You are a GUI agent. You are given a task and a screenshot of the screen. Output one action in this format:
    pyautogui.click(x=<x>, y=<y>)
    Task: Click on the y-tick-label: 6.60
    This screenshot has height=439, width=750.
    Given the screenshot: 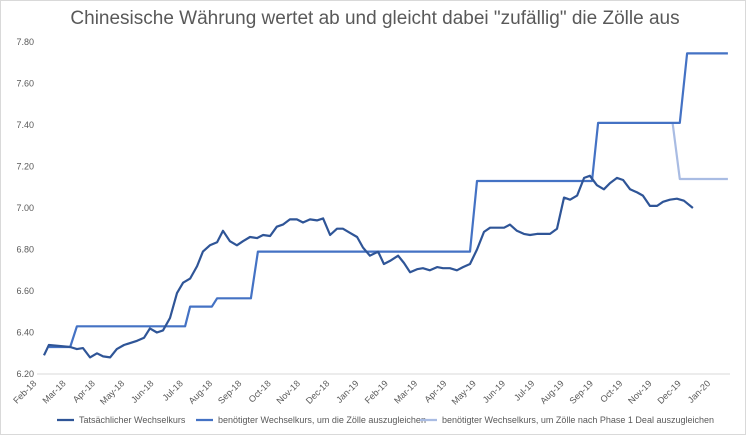 What is the action you would take?
    pyautogui.click(x=25, y=291)
    